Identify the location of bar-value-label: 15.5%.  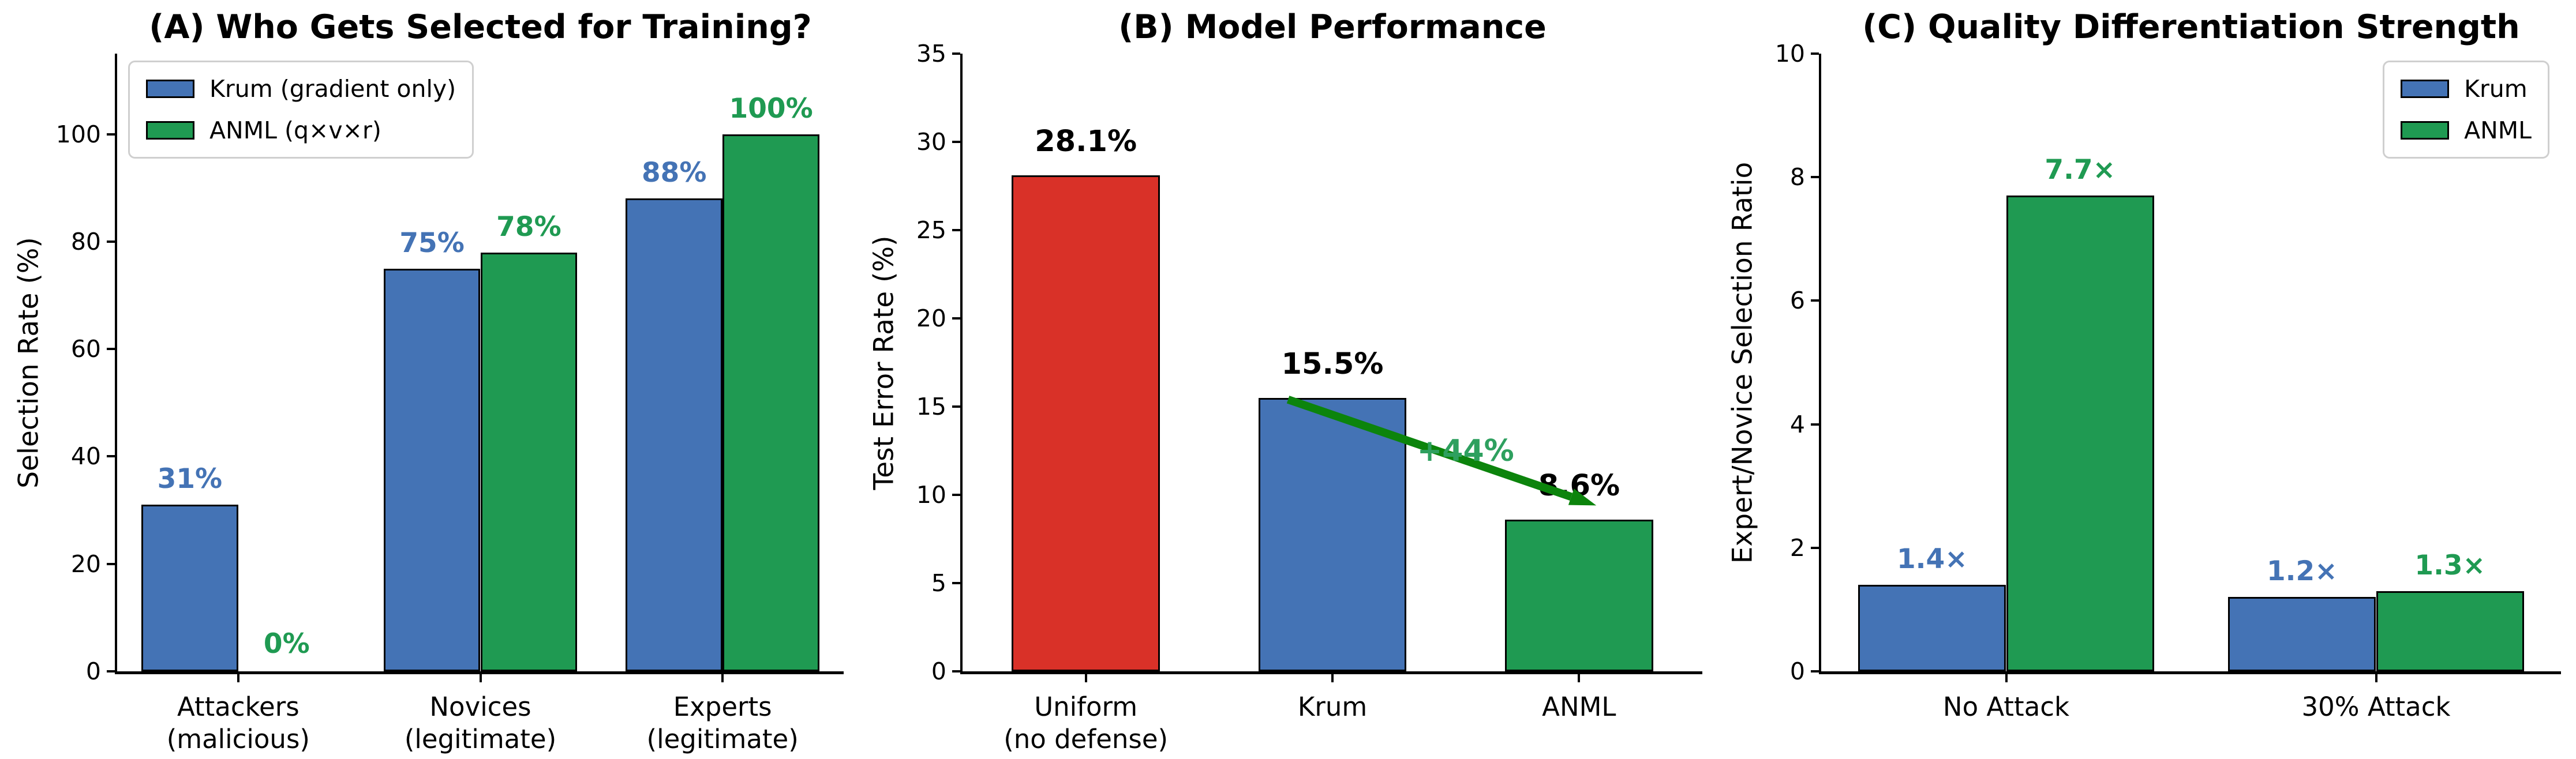
(1333, 364).